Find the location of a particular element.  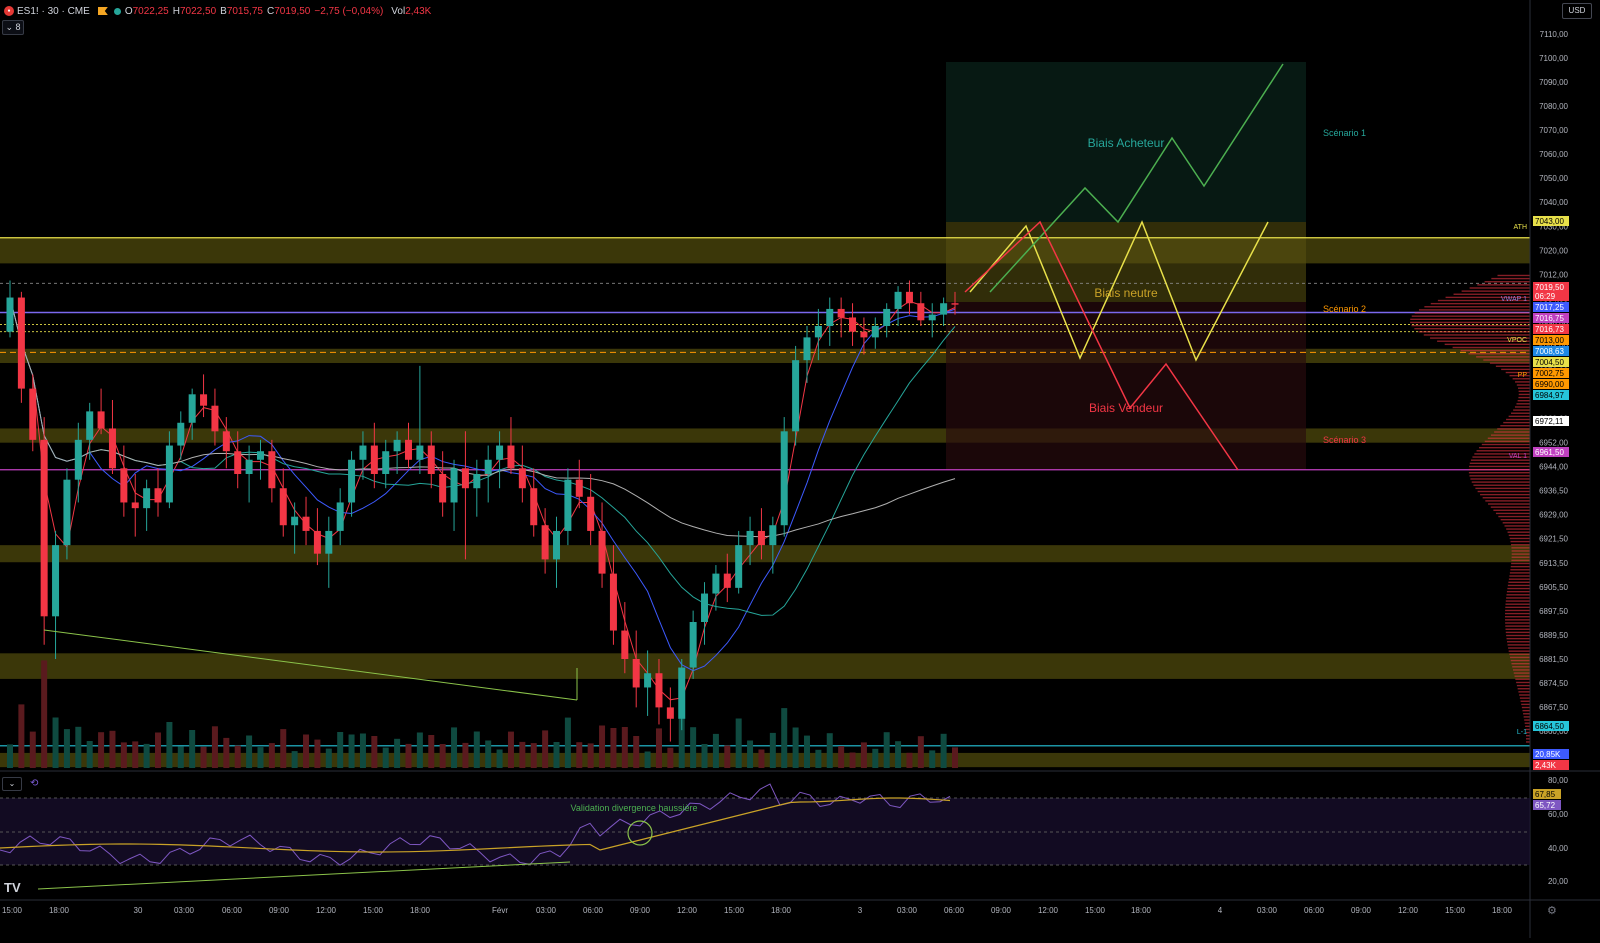

currency-button: USD is located at coordinates (1577, 11).